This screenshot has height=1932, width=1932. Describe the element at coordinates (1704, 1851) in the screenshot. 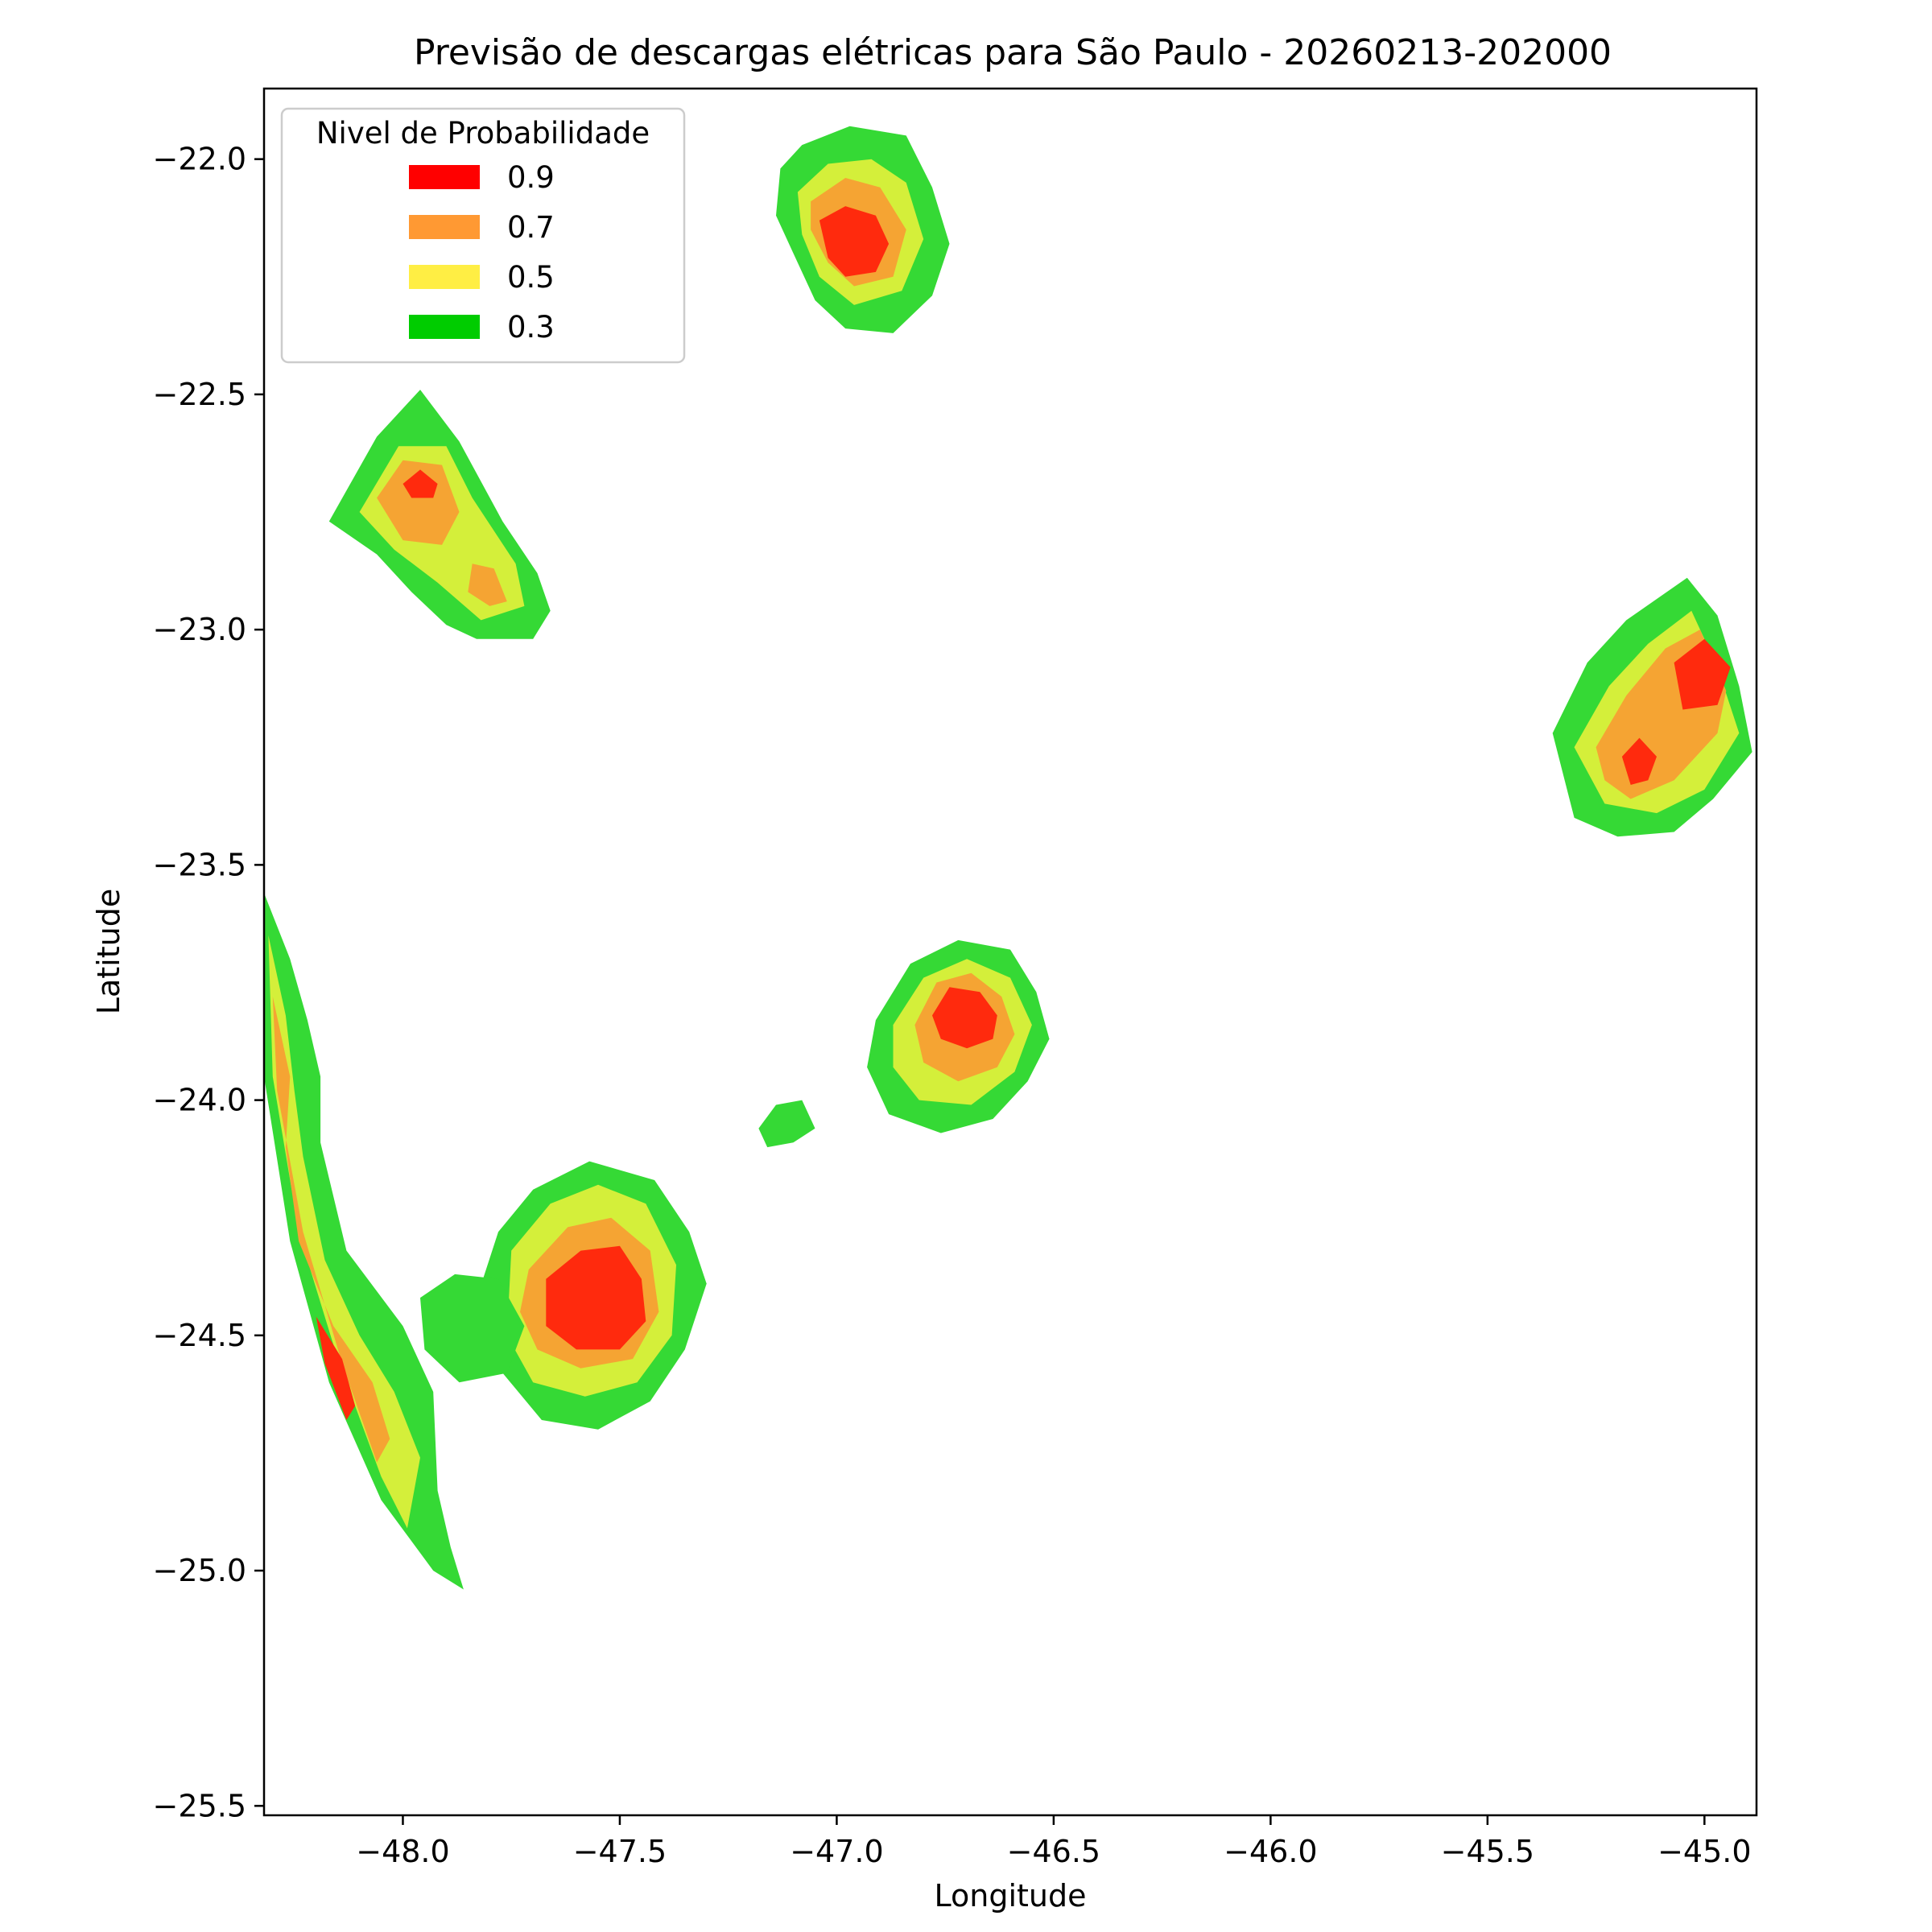

I see `x-tick-label: −45.0` at that location.